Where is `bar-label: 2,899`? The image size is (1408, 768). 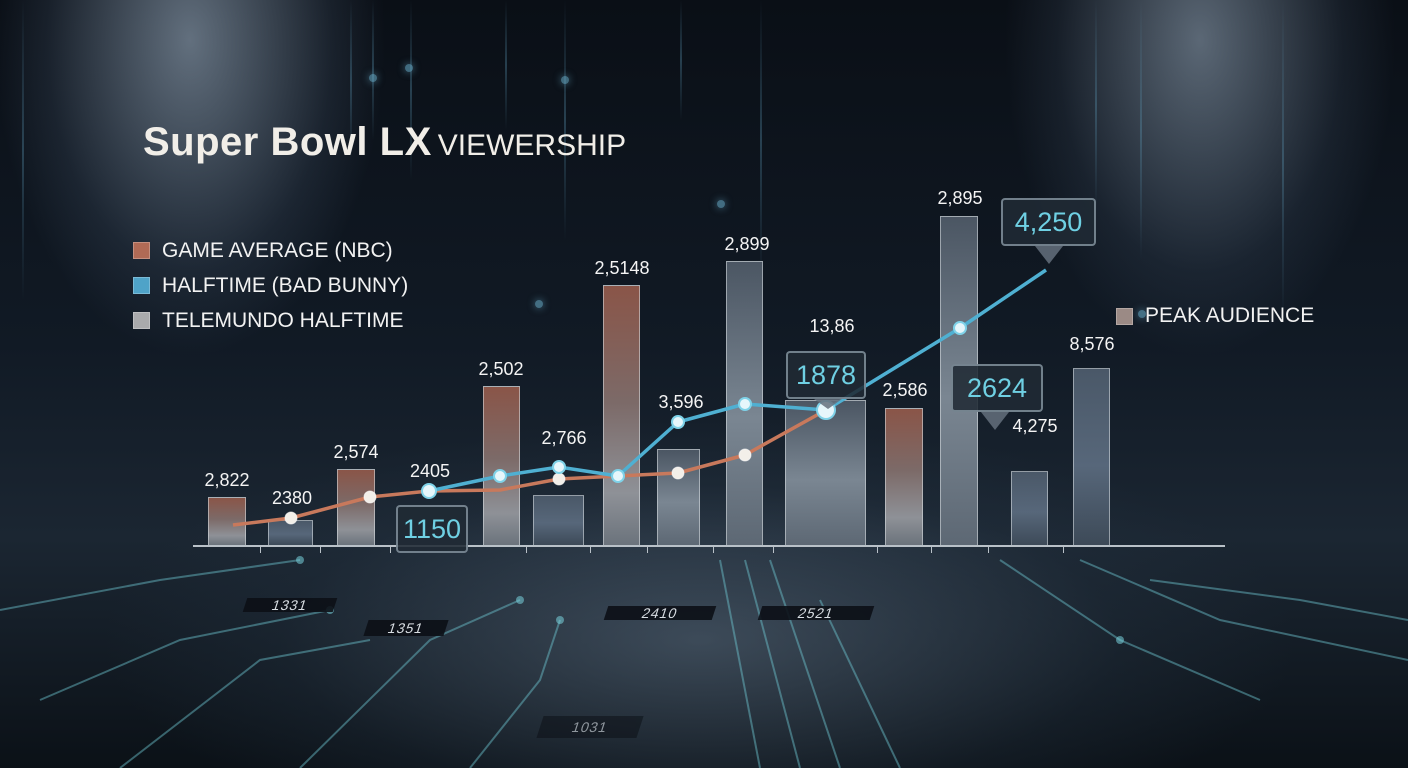 bar-label: 2,899 is located at coordinates (747, 244).